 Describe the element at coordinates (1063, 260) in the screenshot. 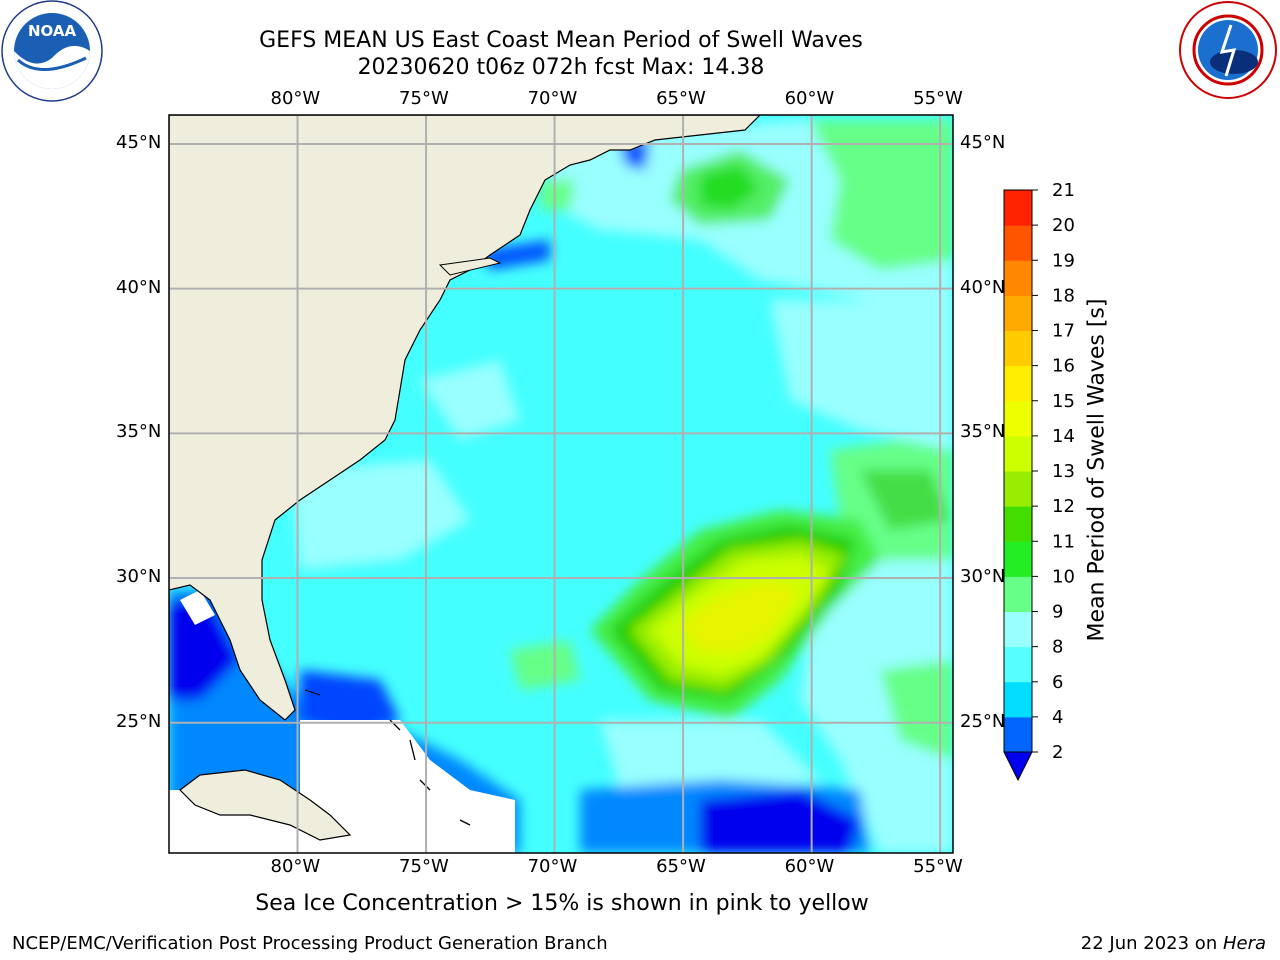

I see `colorbar-tick-label: 19` at that location.